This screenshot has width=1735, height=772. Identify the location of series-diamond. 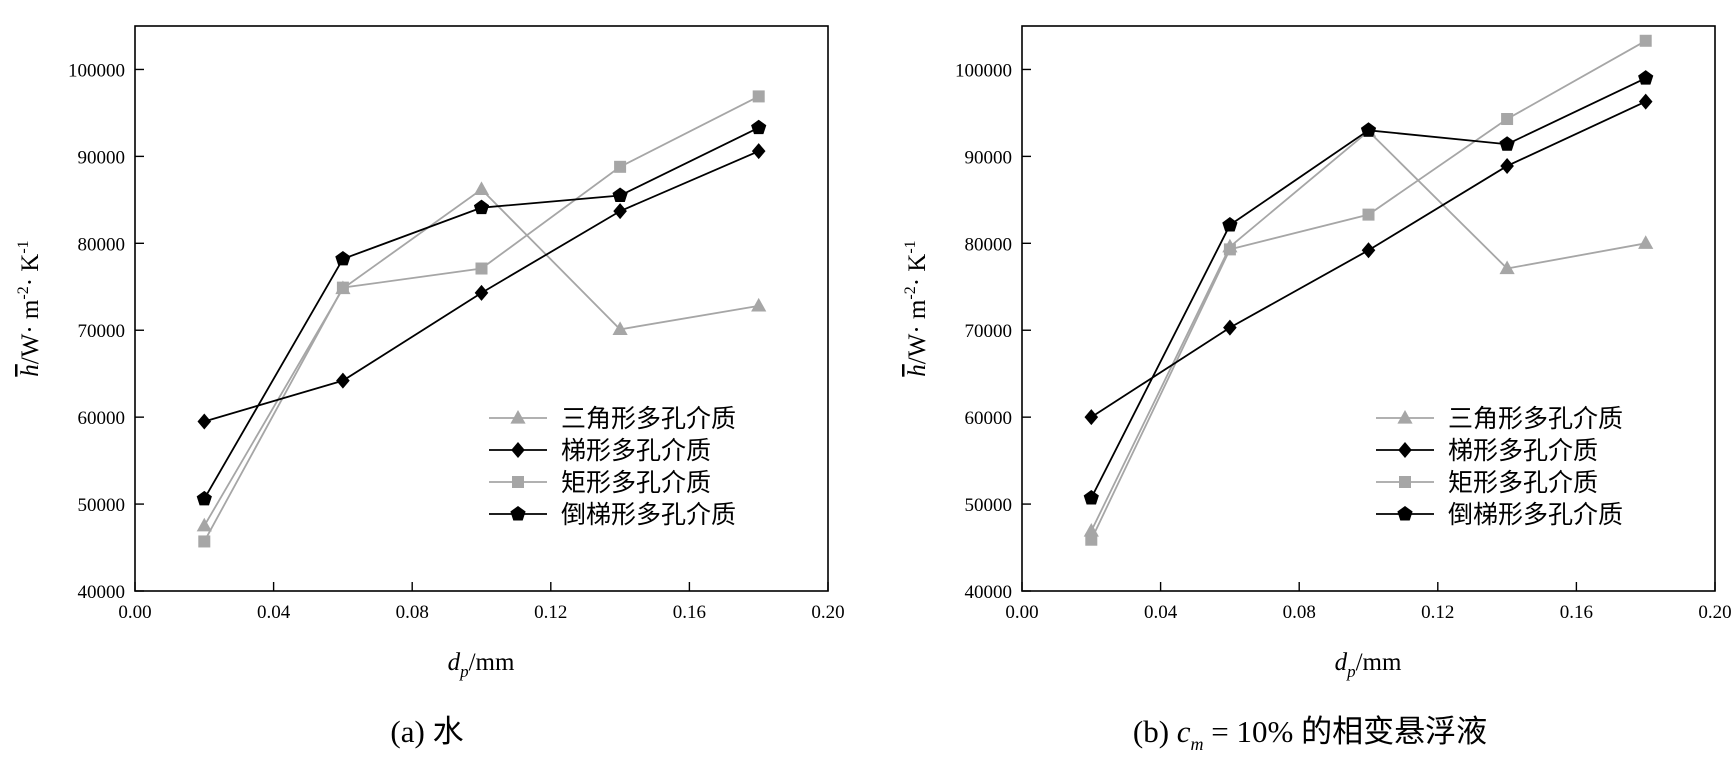
(481, 286).